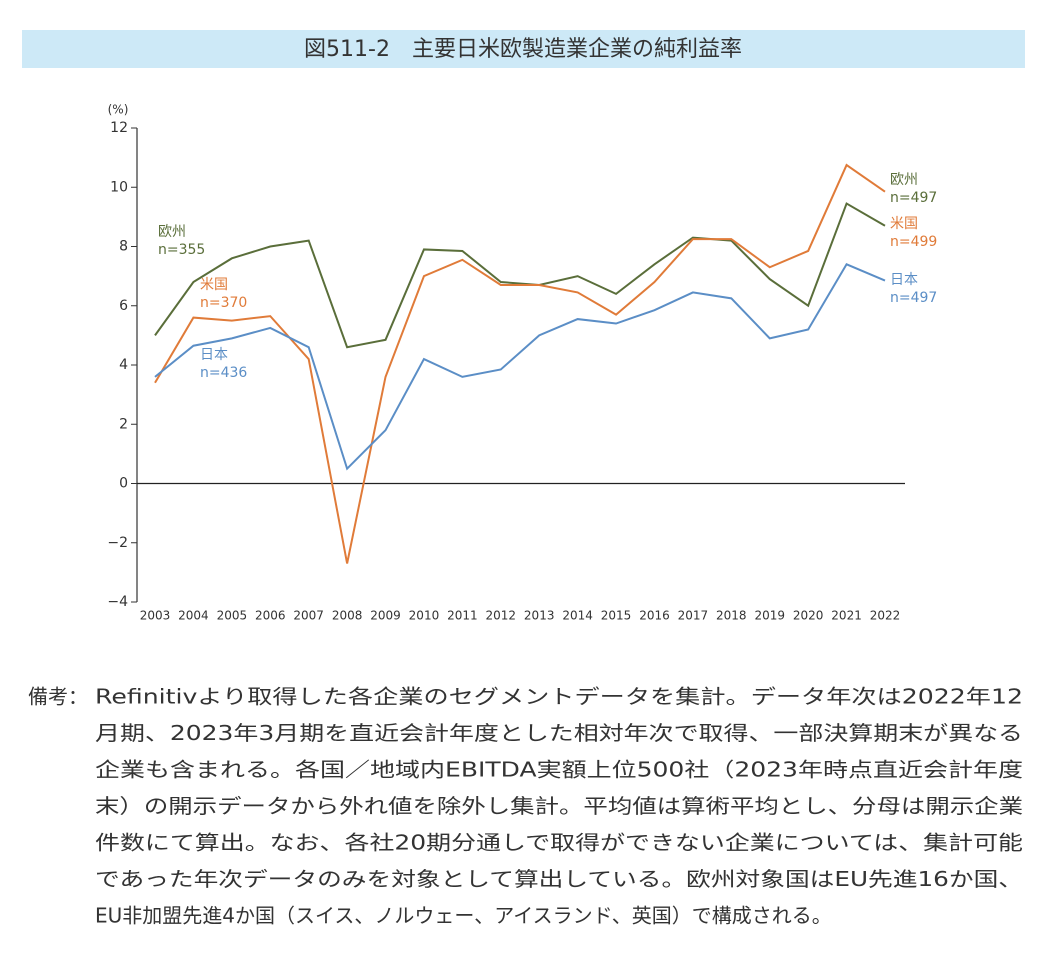 Image resolution: width=1050 pixels, height=968 pixels. Describe the element at coordinates (117, 602) in the screenshot. I see `y-tick-label: −4` at that location.